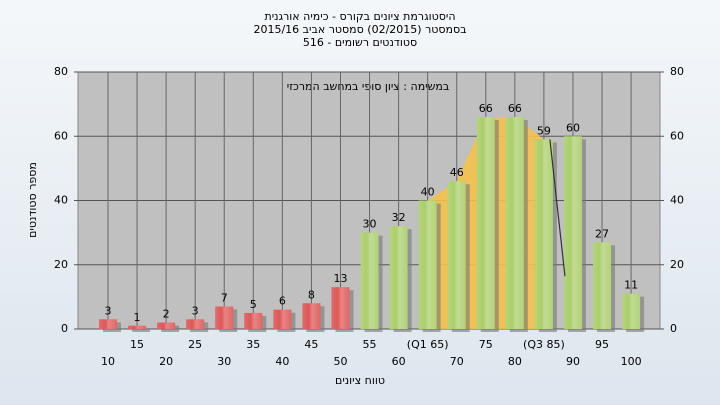 The width and height of the screenshot is (720, 405). I want to click on y2-tick-label: 60, so click(677, 135).